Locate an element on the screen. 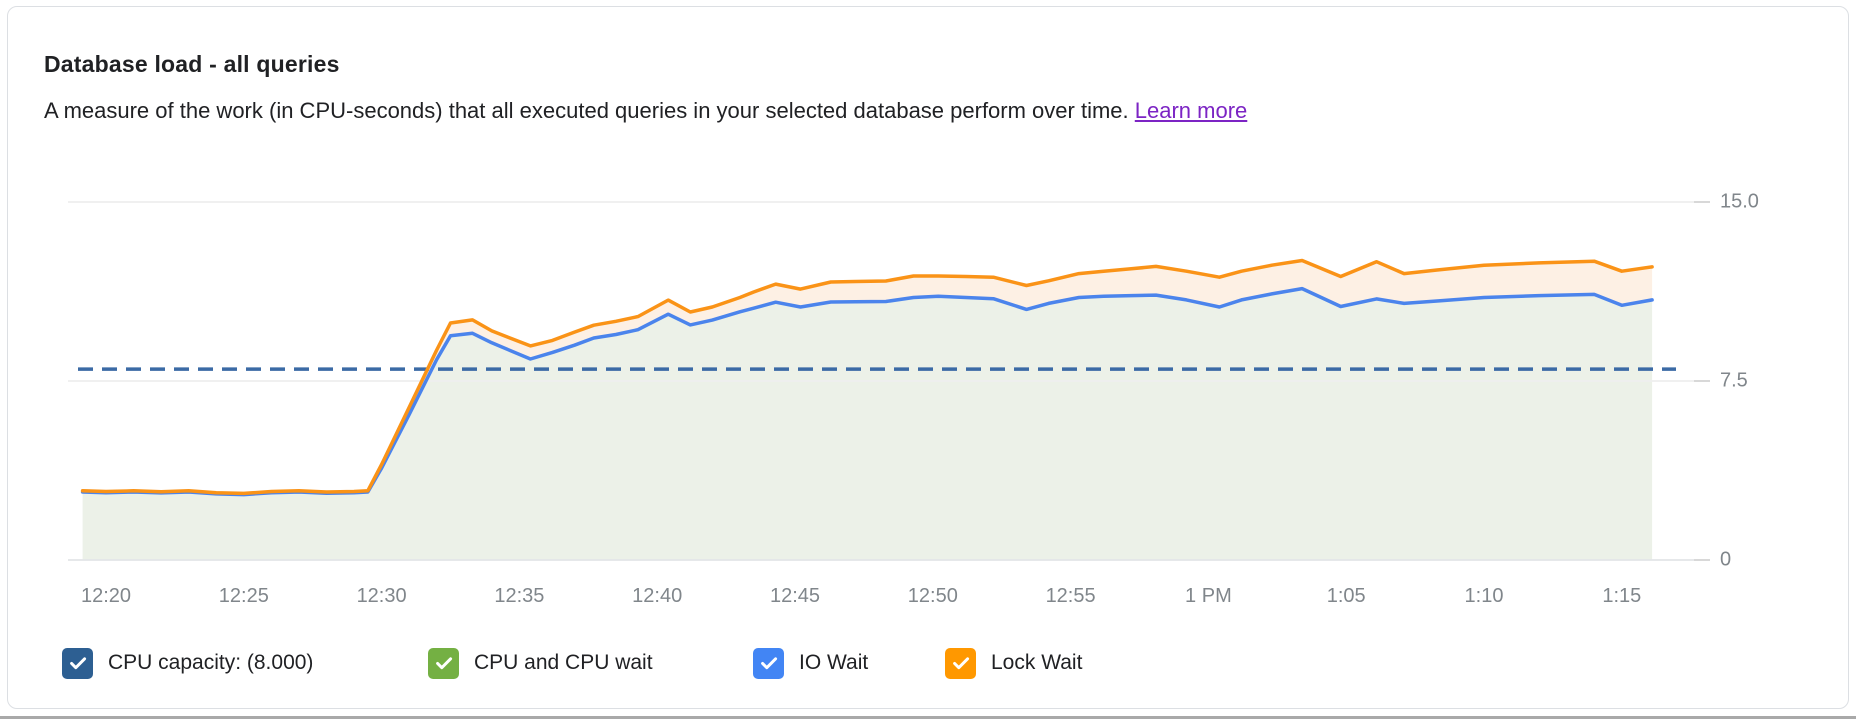 This screenshot has height=720, width=1856. io-wait-checkbox is located at coordinates (768, 663).